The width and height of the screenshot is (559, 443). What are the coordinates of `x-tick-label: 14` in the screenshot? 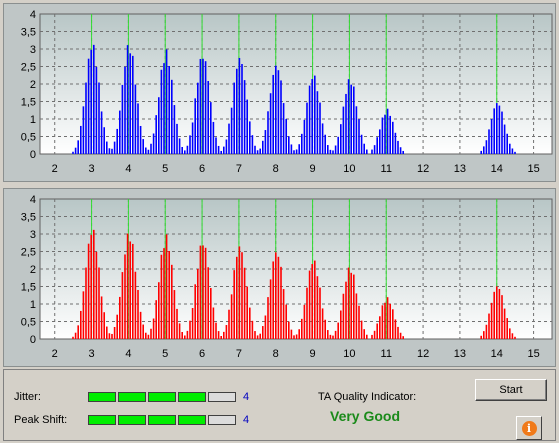 It's located at (497, 169).